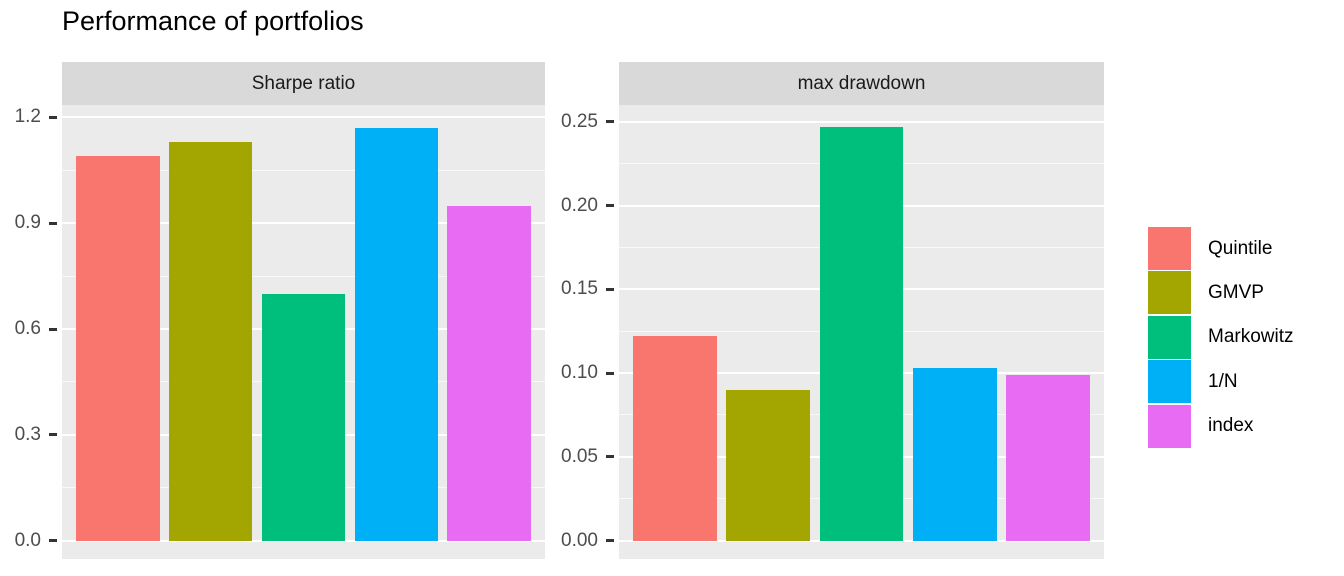 Image resolution: width=1344 pixels, height=576 pixels. I want to click on y-axis-tick-label: 0.6, so click(27, 328).